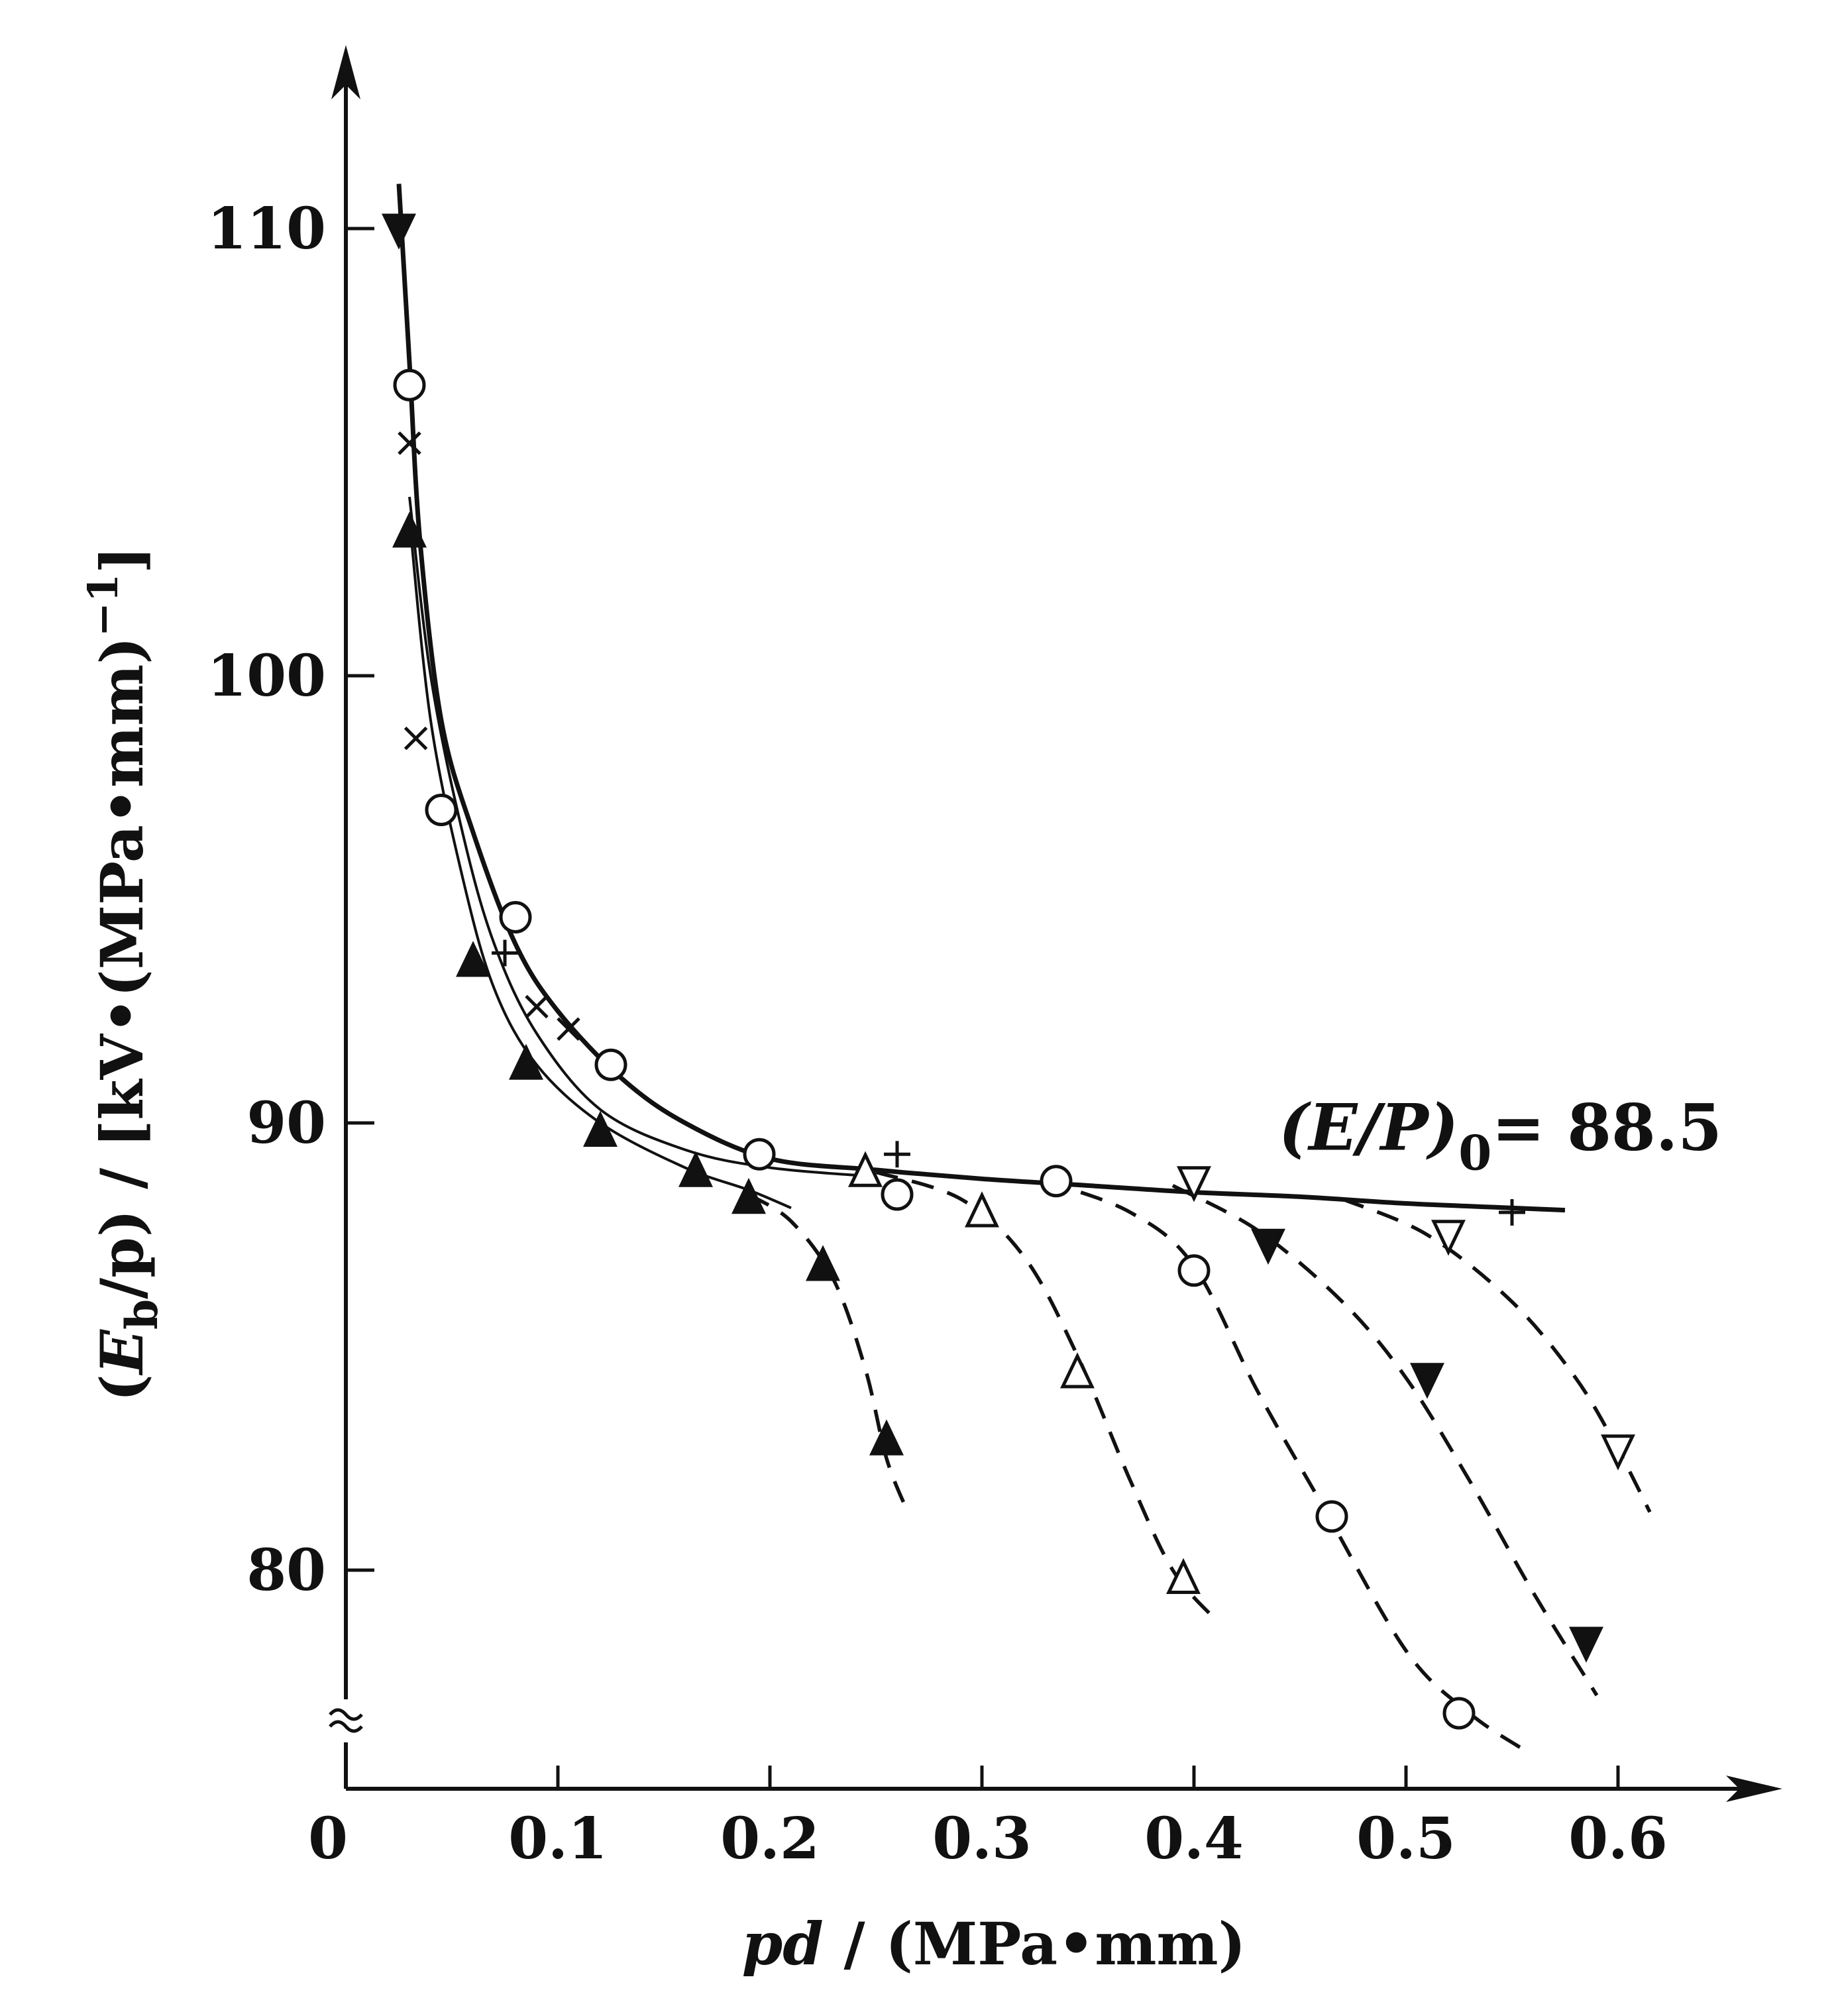 The image size is (1836, 2016). What do you see at coordinates (770, 1838) in the screenshot?
I see `x-tick-label: 0.2` at bounding box center [770, 1838].